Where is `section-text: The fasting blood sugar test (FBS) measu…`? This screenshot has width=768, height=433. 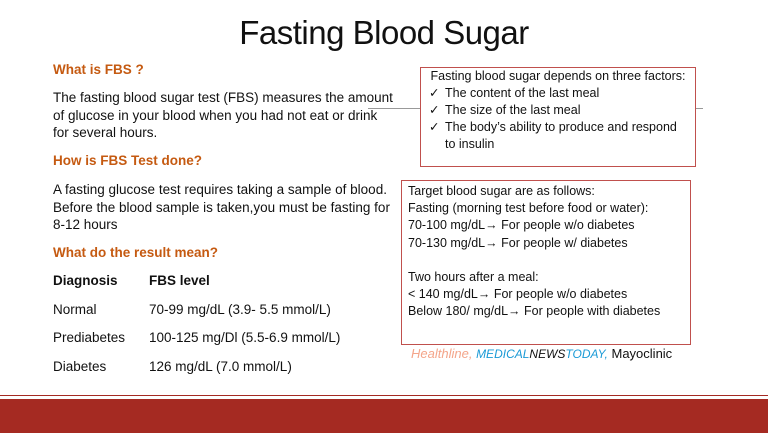
section-text: The fasting blood sugar test (FBS) measu… is located at coordinates (223, 115).